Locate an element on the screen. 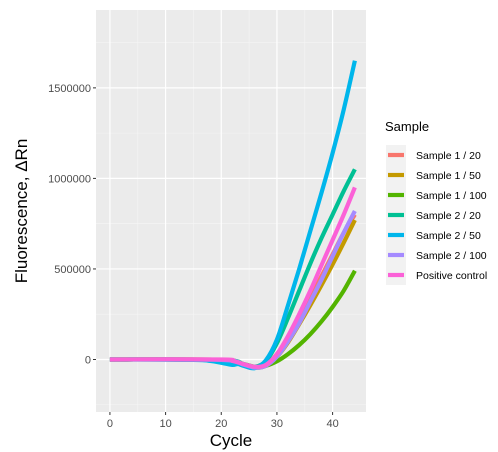 Image resolution: width=498 pixels, height=452 pixels. legend-title: Sample is located at coordinates (407, 126).